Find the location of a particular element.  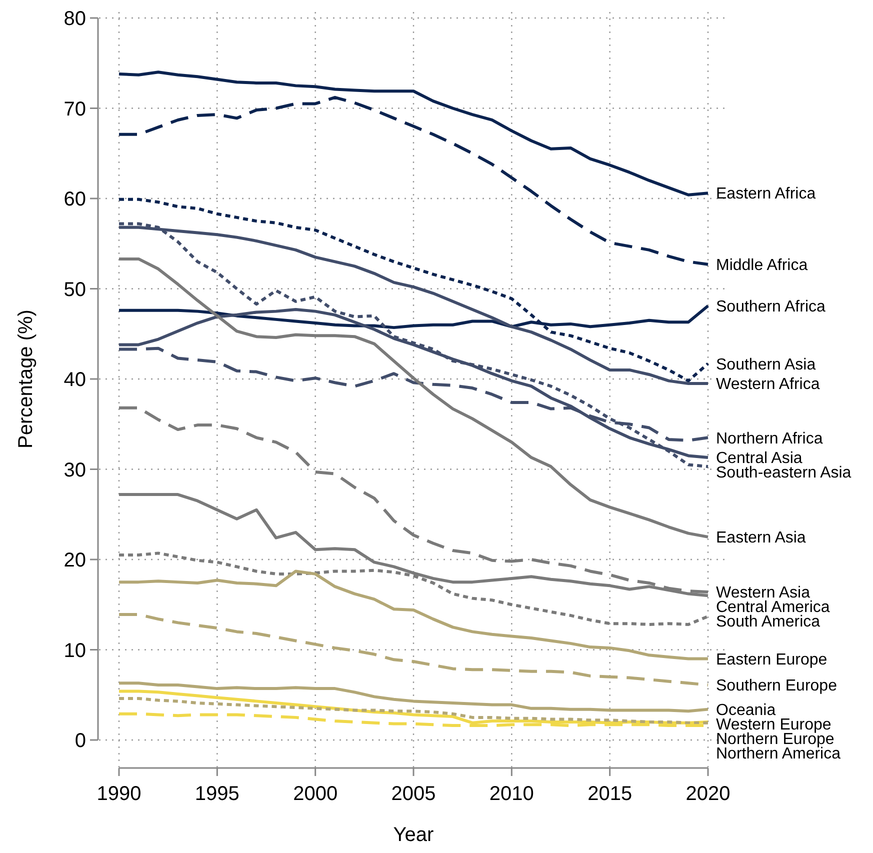

series-label: Oceania is located at coordinates (746, 710).